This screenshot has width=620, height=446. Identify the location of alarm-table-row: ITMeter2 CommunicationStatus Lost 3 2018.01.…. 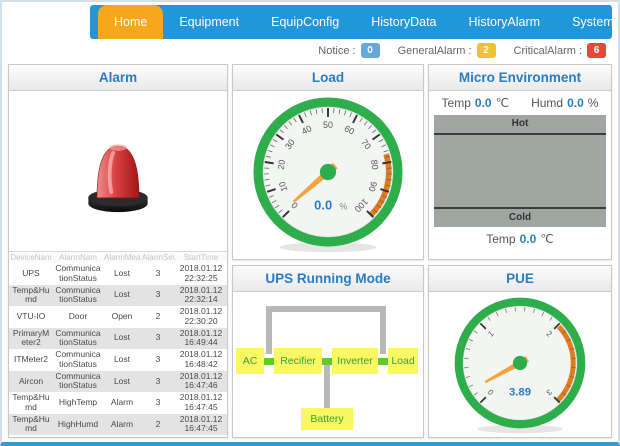
(118, 360).